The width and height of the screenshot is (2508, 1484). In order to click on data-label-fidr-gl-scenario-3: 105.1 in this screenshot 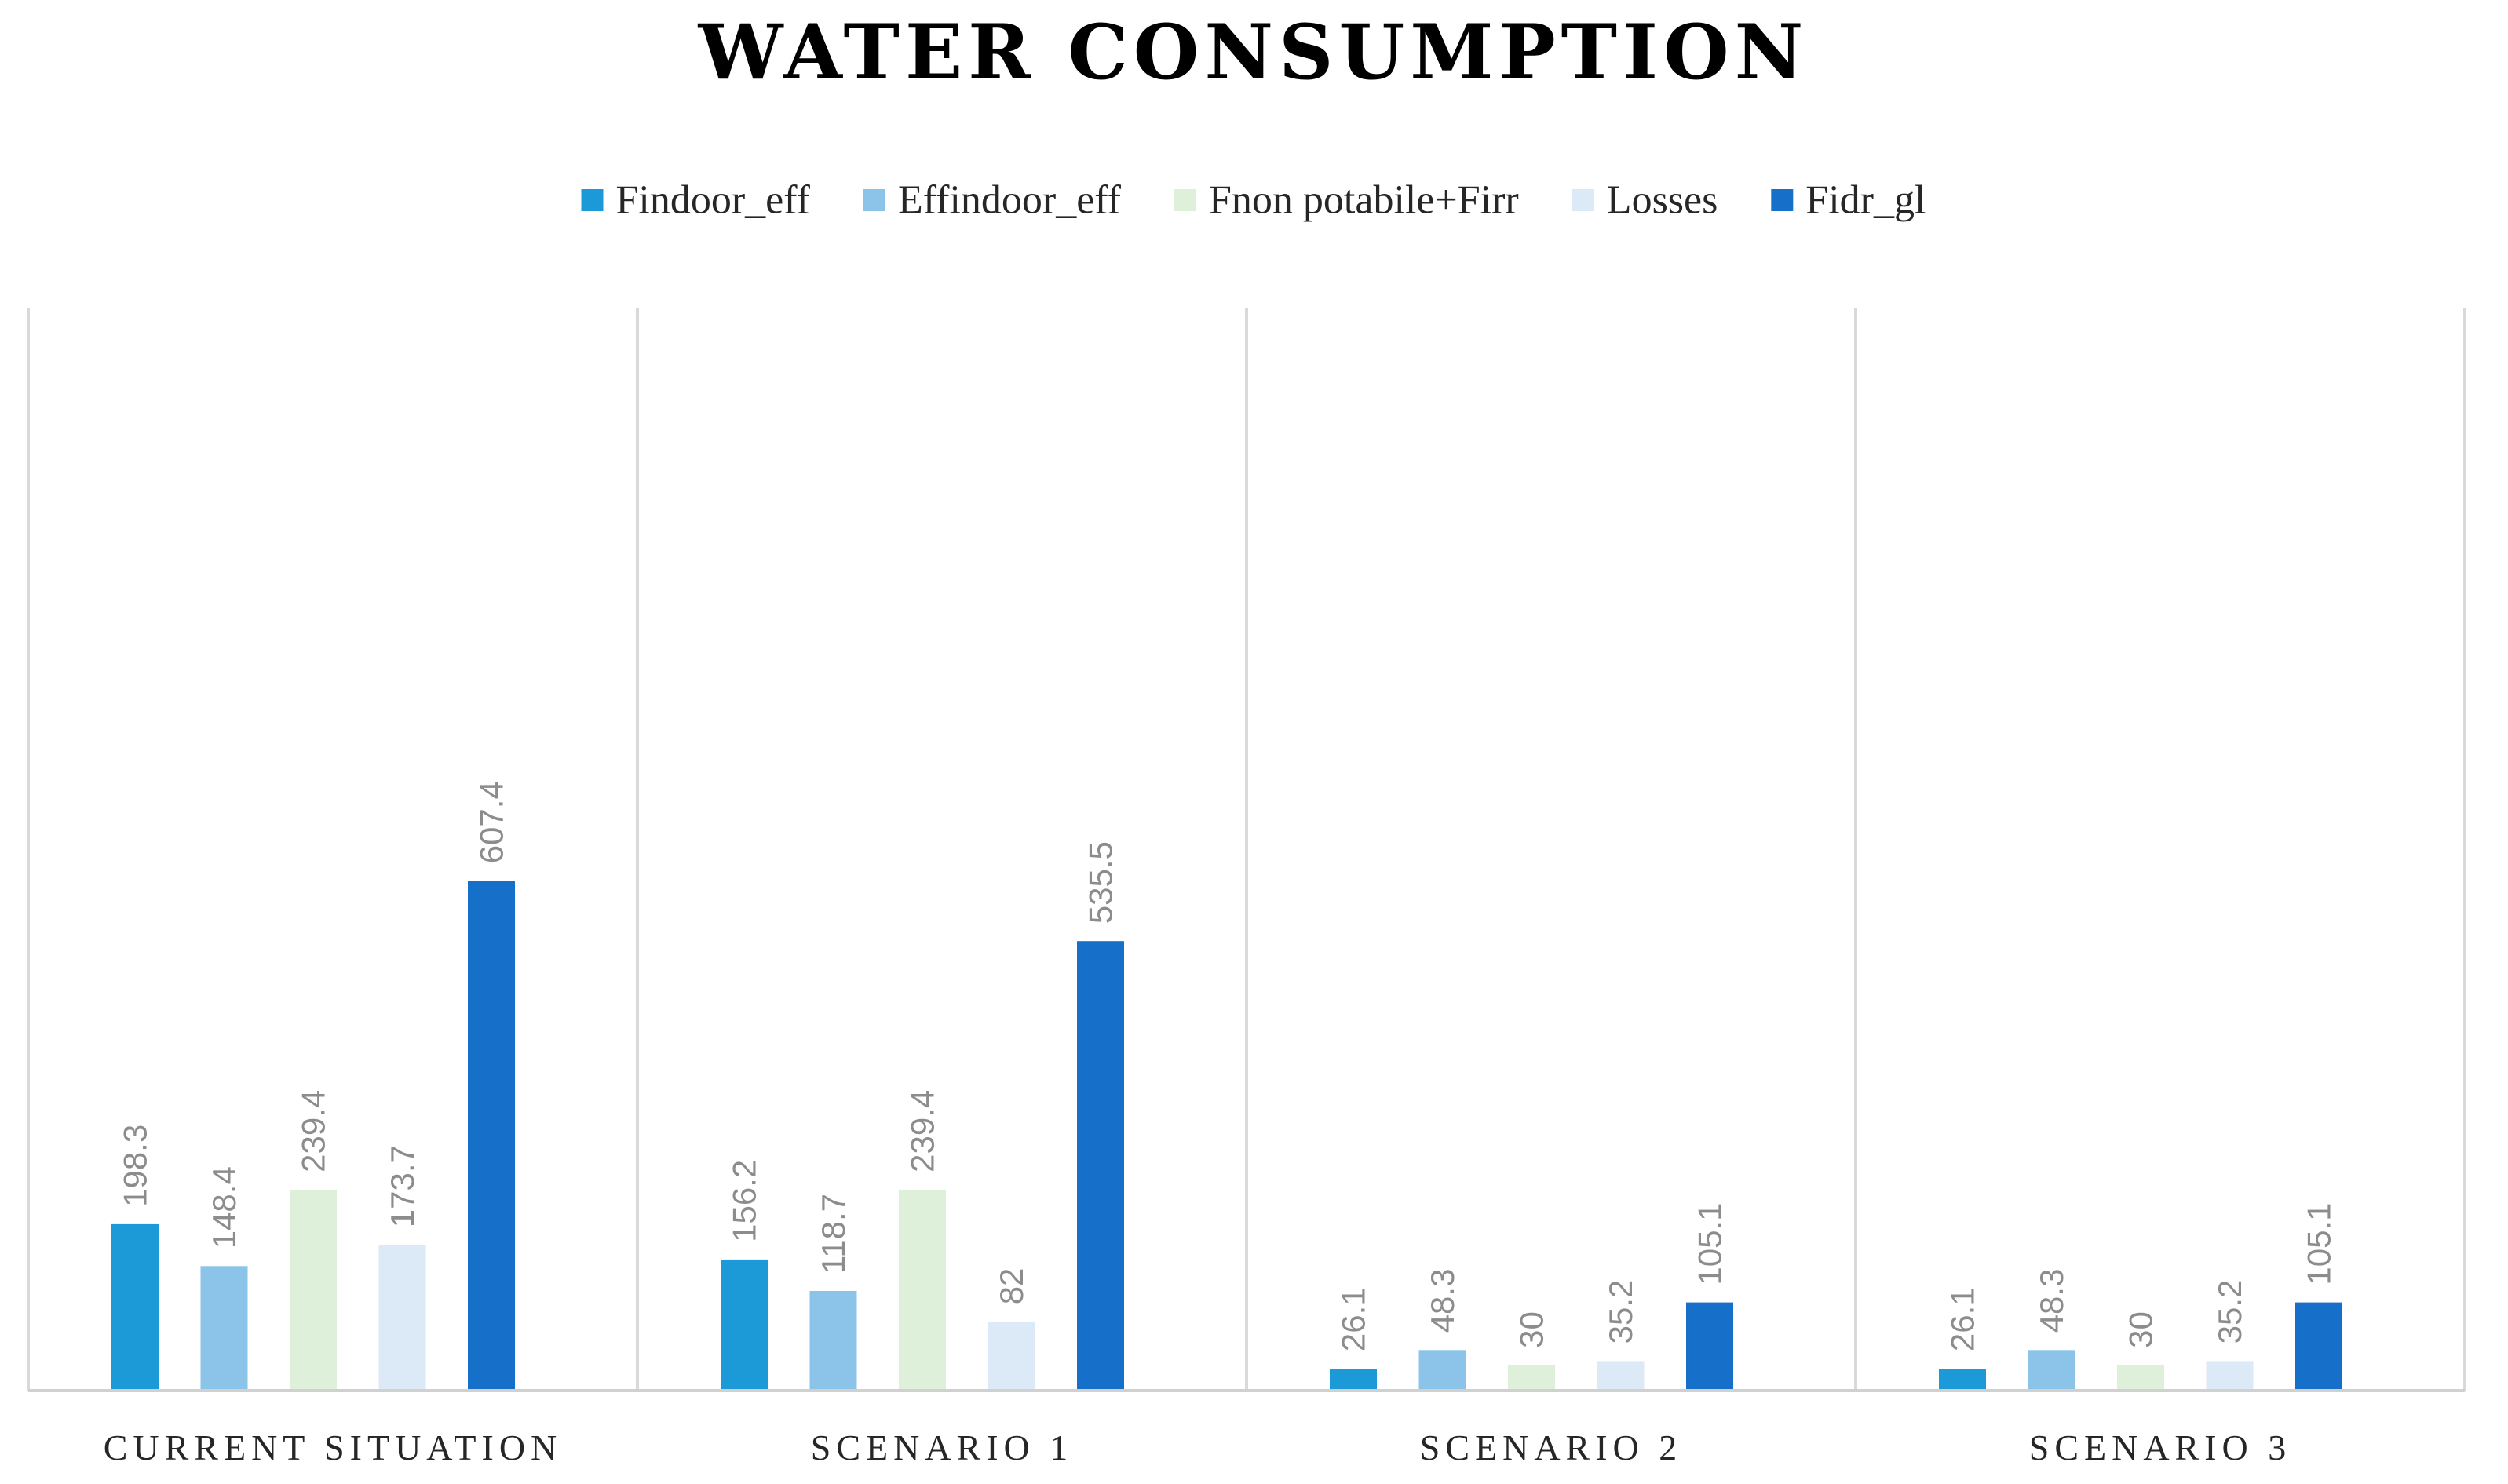, I will do `click(2319, 1243)`.